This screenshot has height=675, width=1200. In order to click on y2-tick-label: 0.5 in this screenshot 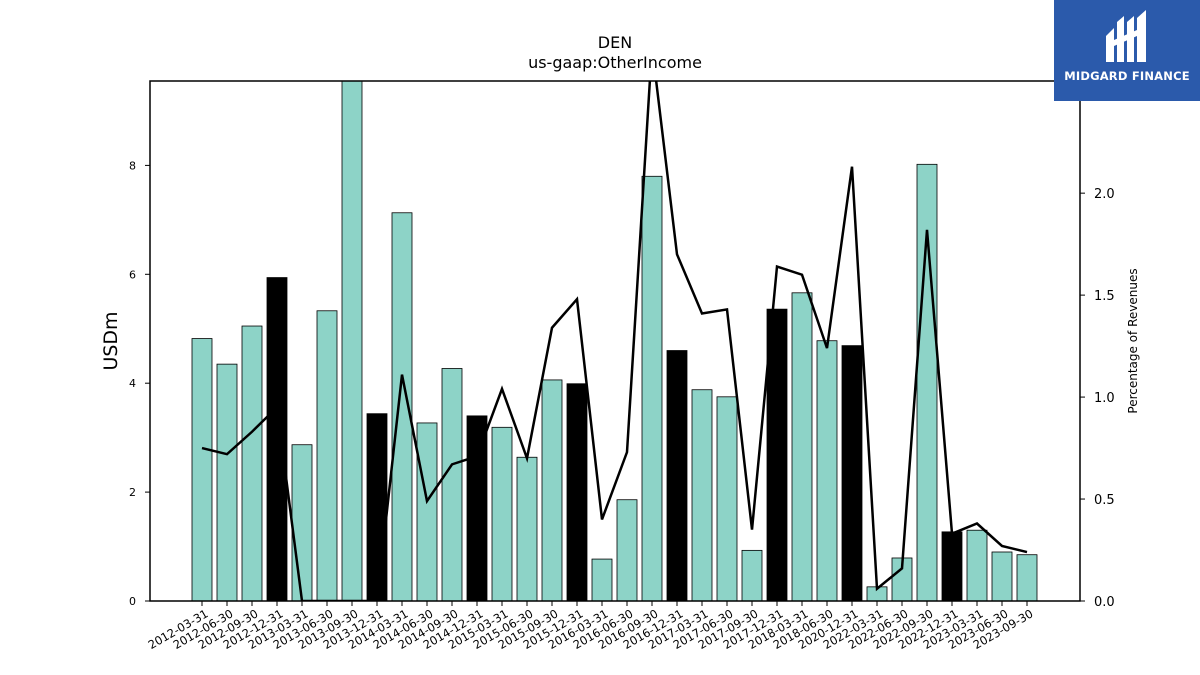, I will do `click(1104, 500)`.